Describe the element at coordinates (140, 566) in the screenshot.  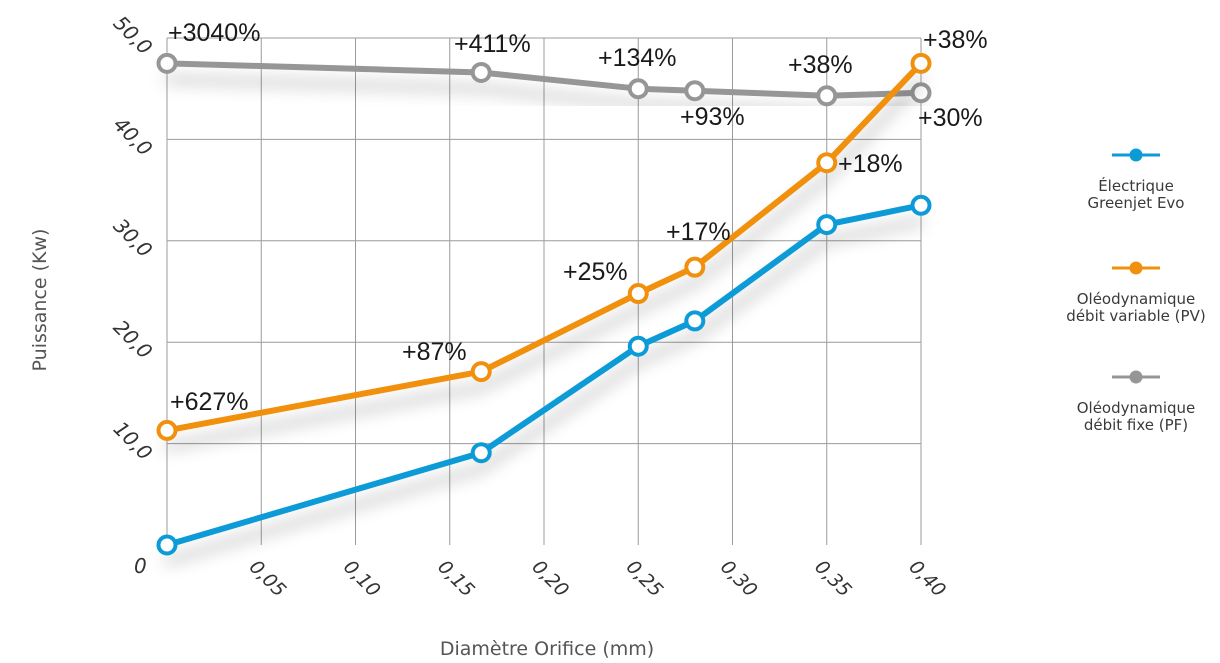
I see `y-tick-label: 0` at that location.